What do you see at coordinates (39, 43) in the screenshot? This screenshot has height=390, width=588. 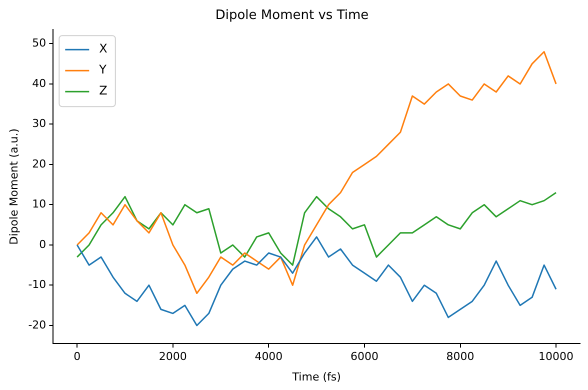 I see `y-tick-label: 50` at bounding box center [39, 43].